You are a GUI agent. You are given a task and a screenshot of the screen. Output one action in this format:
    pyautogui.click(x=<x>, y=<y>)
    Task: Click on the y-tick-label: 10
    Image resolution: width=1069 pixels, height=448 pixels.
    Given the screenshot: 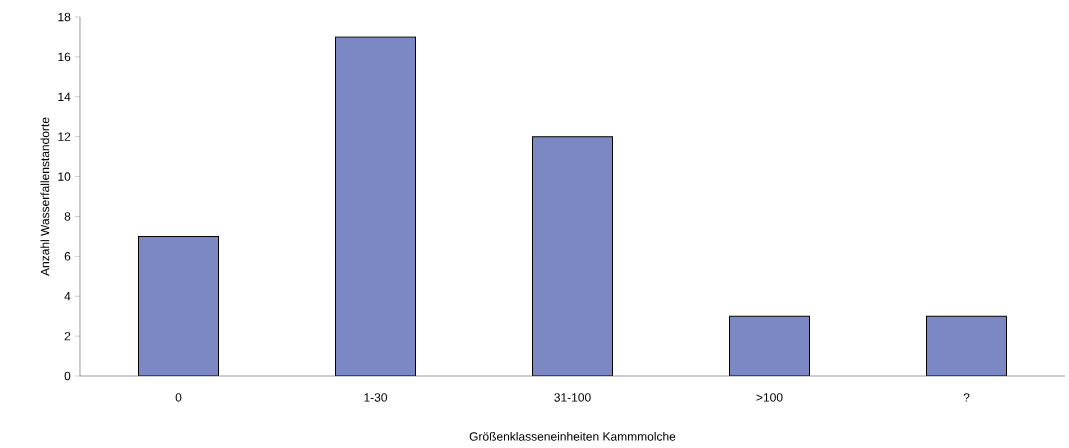 What is the action you would take?
    pyautogui.click(x=64, y=176)
    